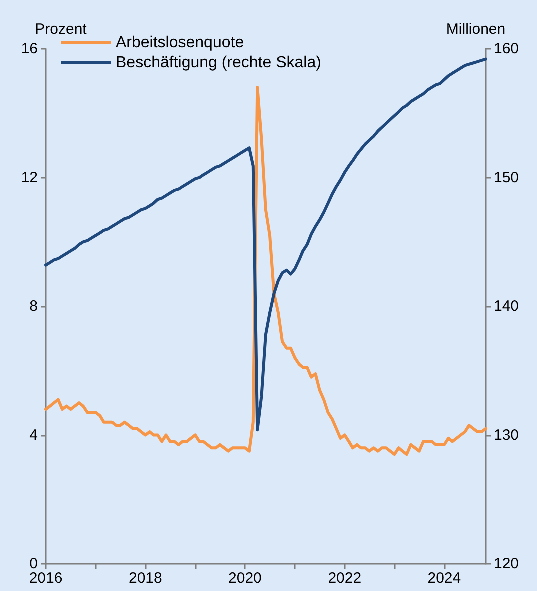 The height and width of the screenshot is (591, 537). What do you see at coordinates (34, 435) in the screenshot?
I see `y-tick-label: 4` at bounding box center [34, 435].